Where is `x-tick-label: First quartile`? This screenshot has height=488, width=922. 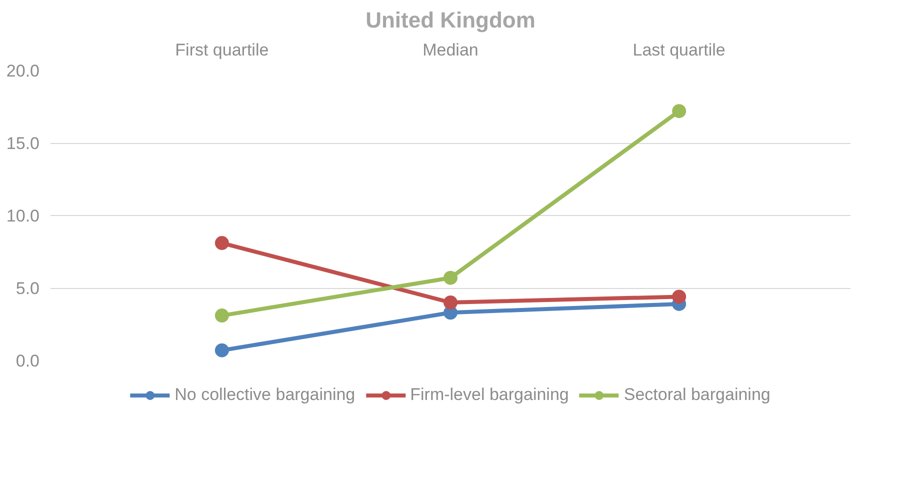 x-tick-label: First quartile is located at coordinates (222, 50).